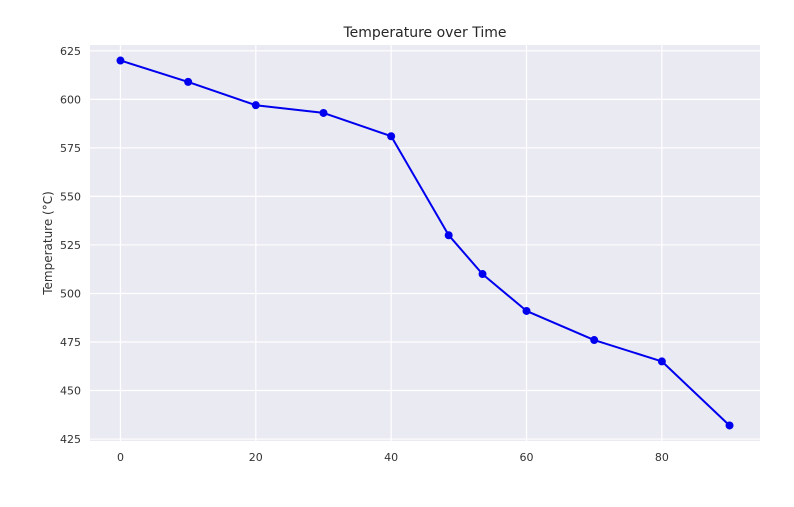  What do you see at coordinates (527, 457) in the screenshot?
I see `x-tick-label: 60` at bounding box center [527, 457].